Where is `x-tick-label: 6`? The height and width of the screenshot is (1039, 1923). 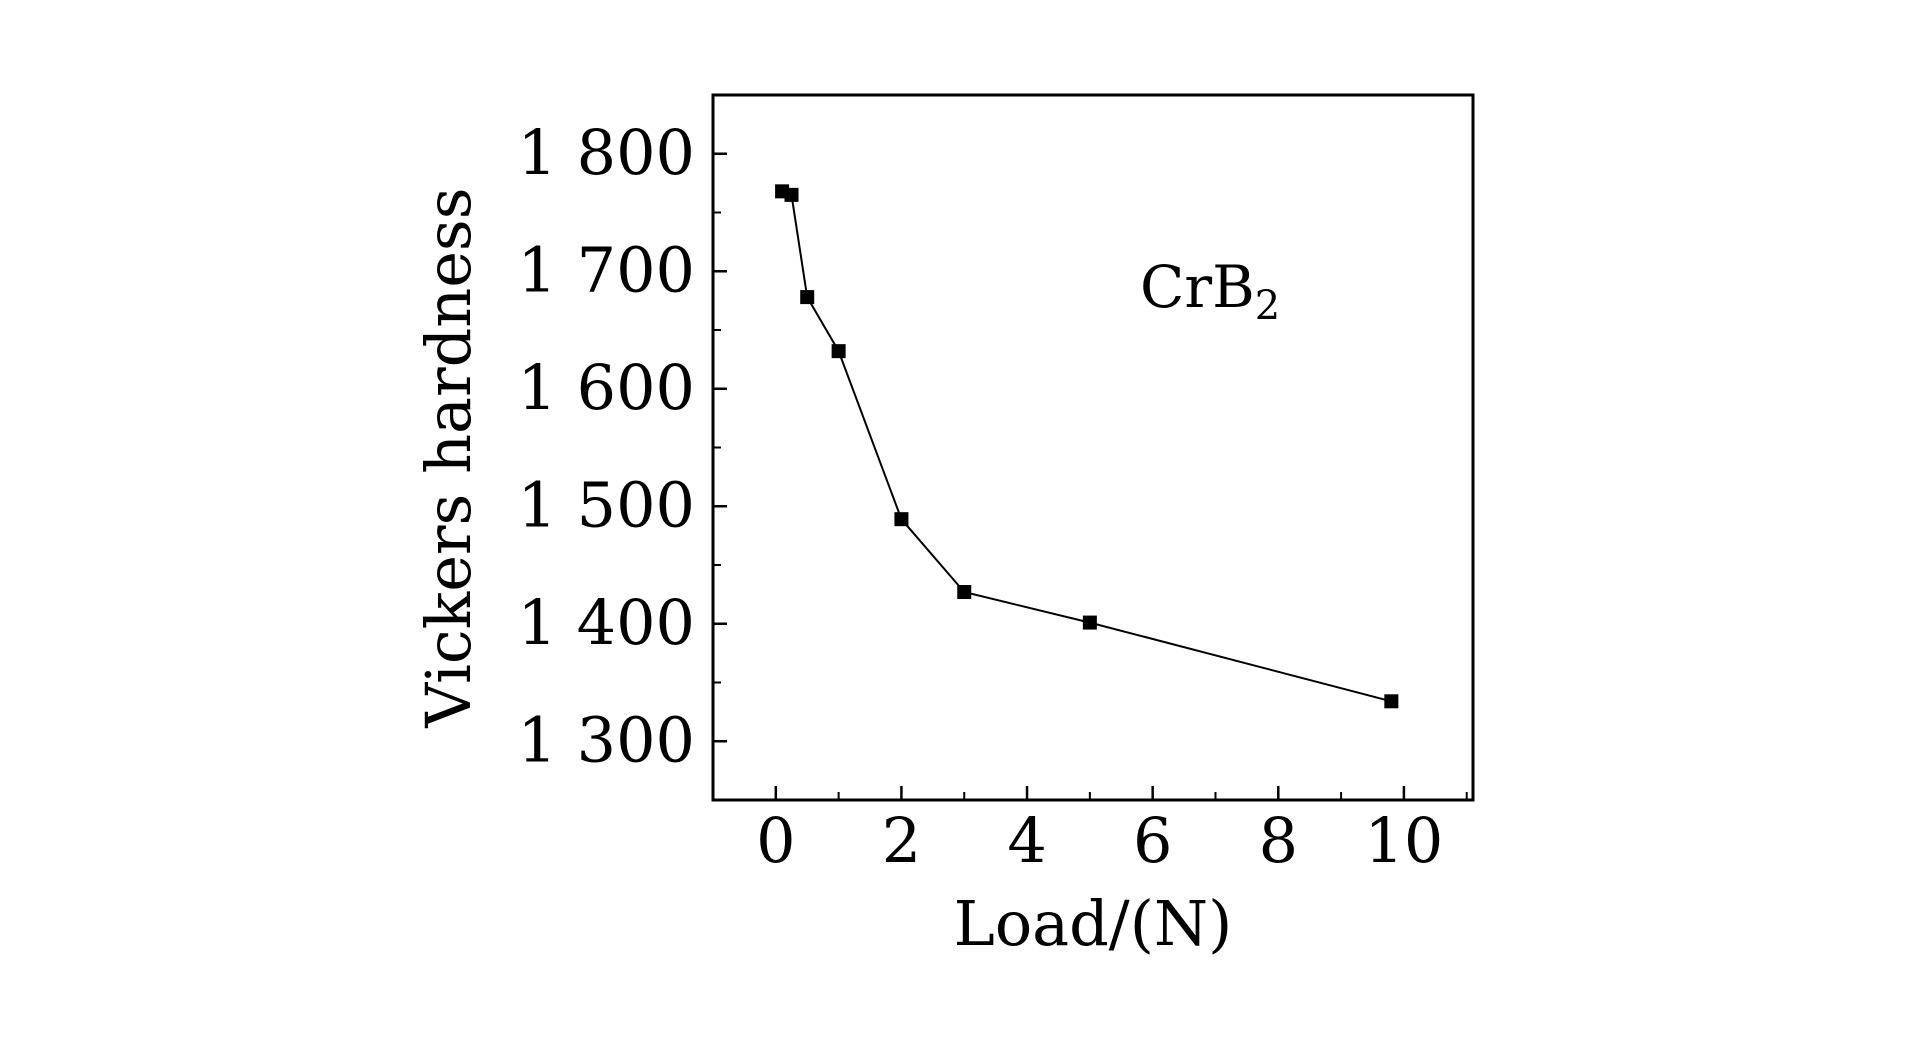 x-tick-label: 6 is located at coordinates (1152, 840).